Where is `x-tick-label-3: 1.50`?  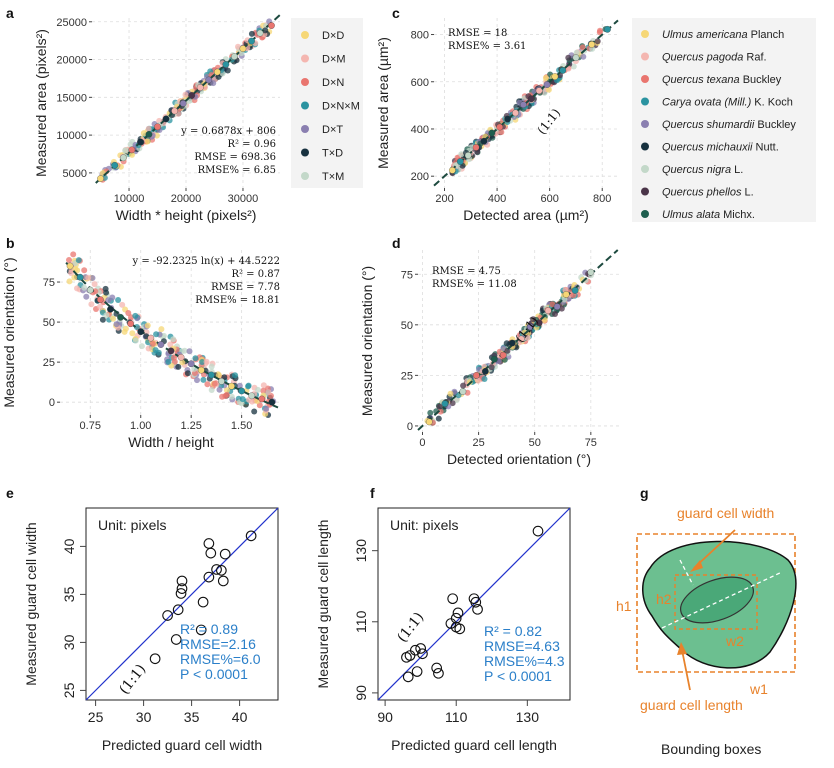
x-tick-label-3: 1.50 is located at coordinates (241, 426).